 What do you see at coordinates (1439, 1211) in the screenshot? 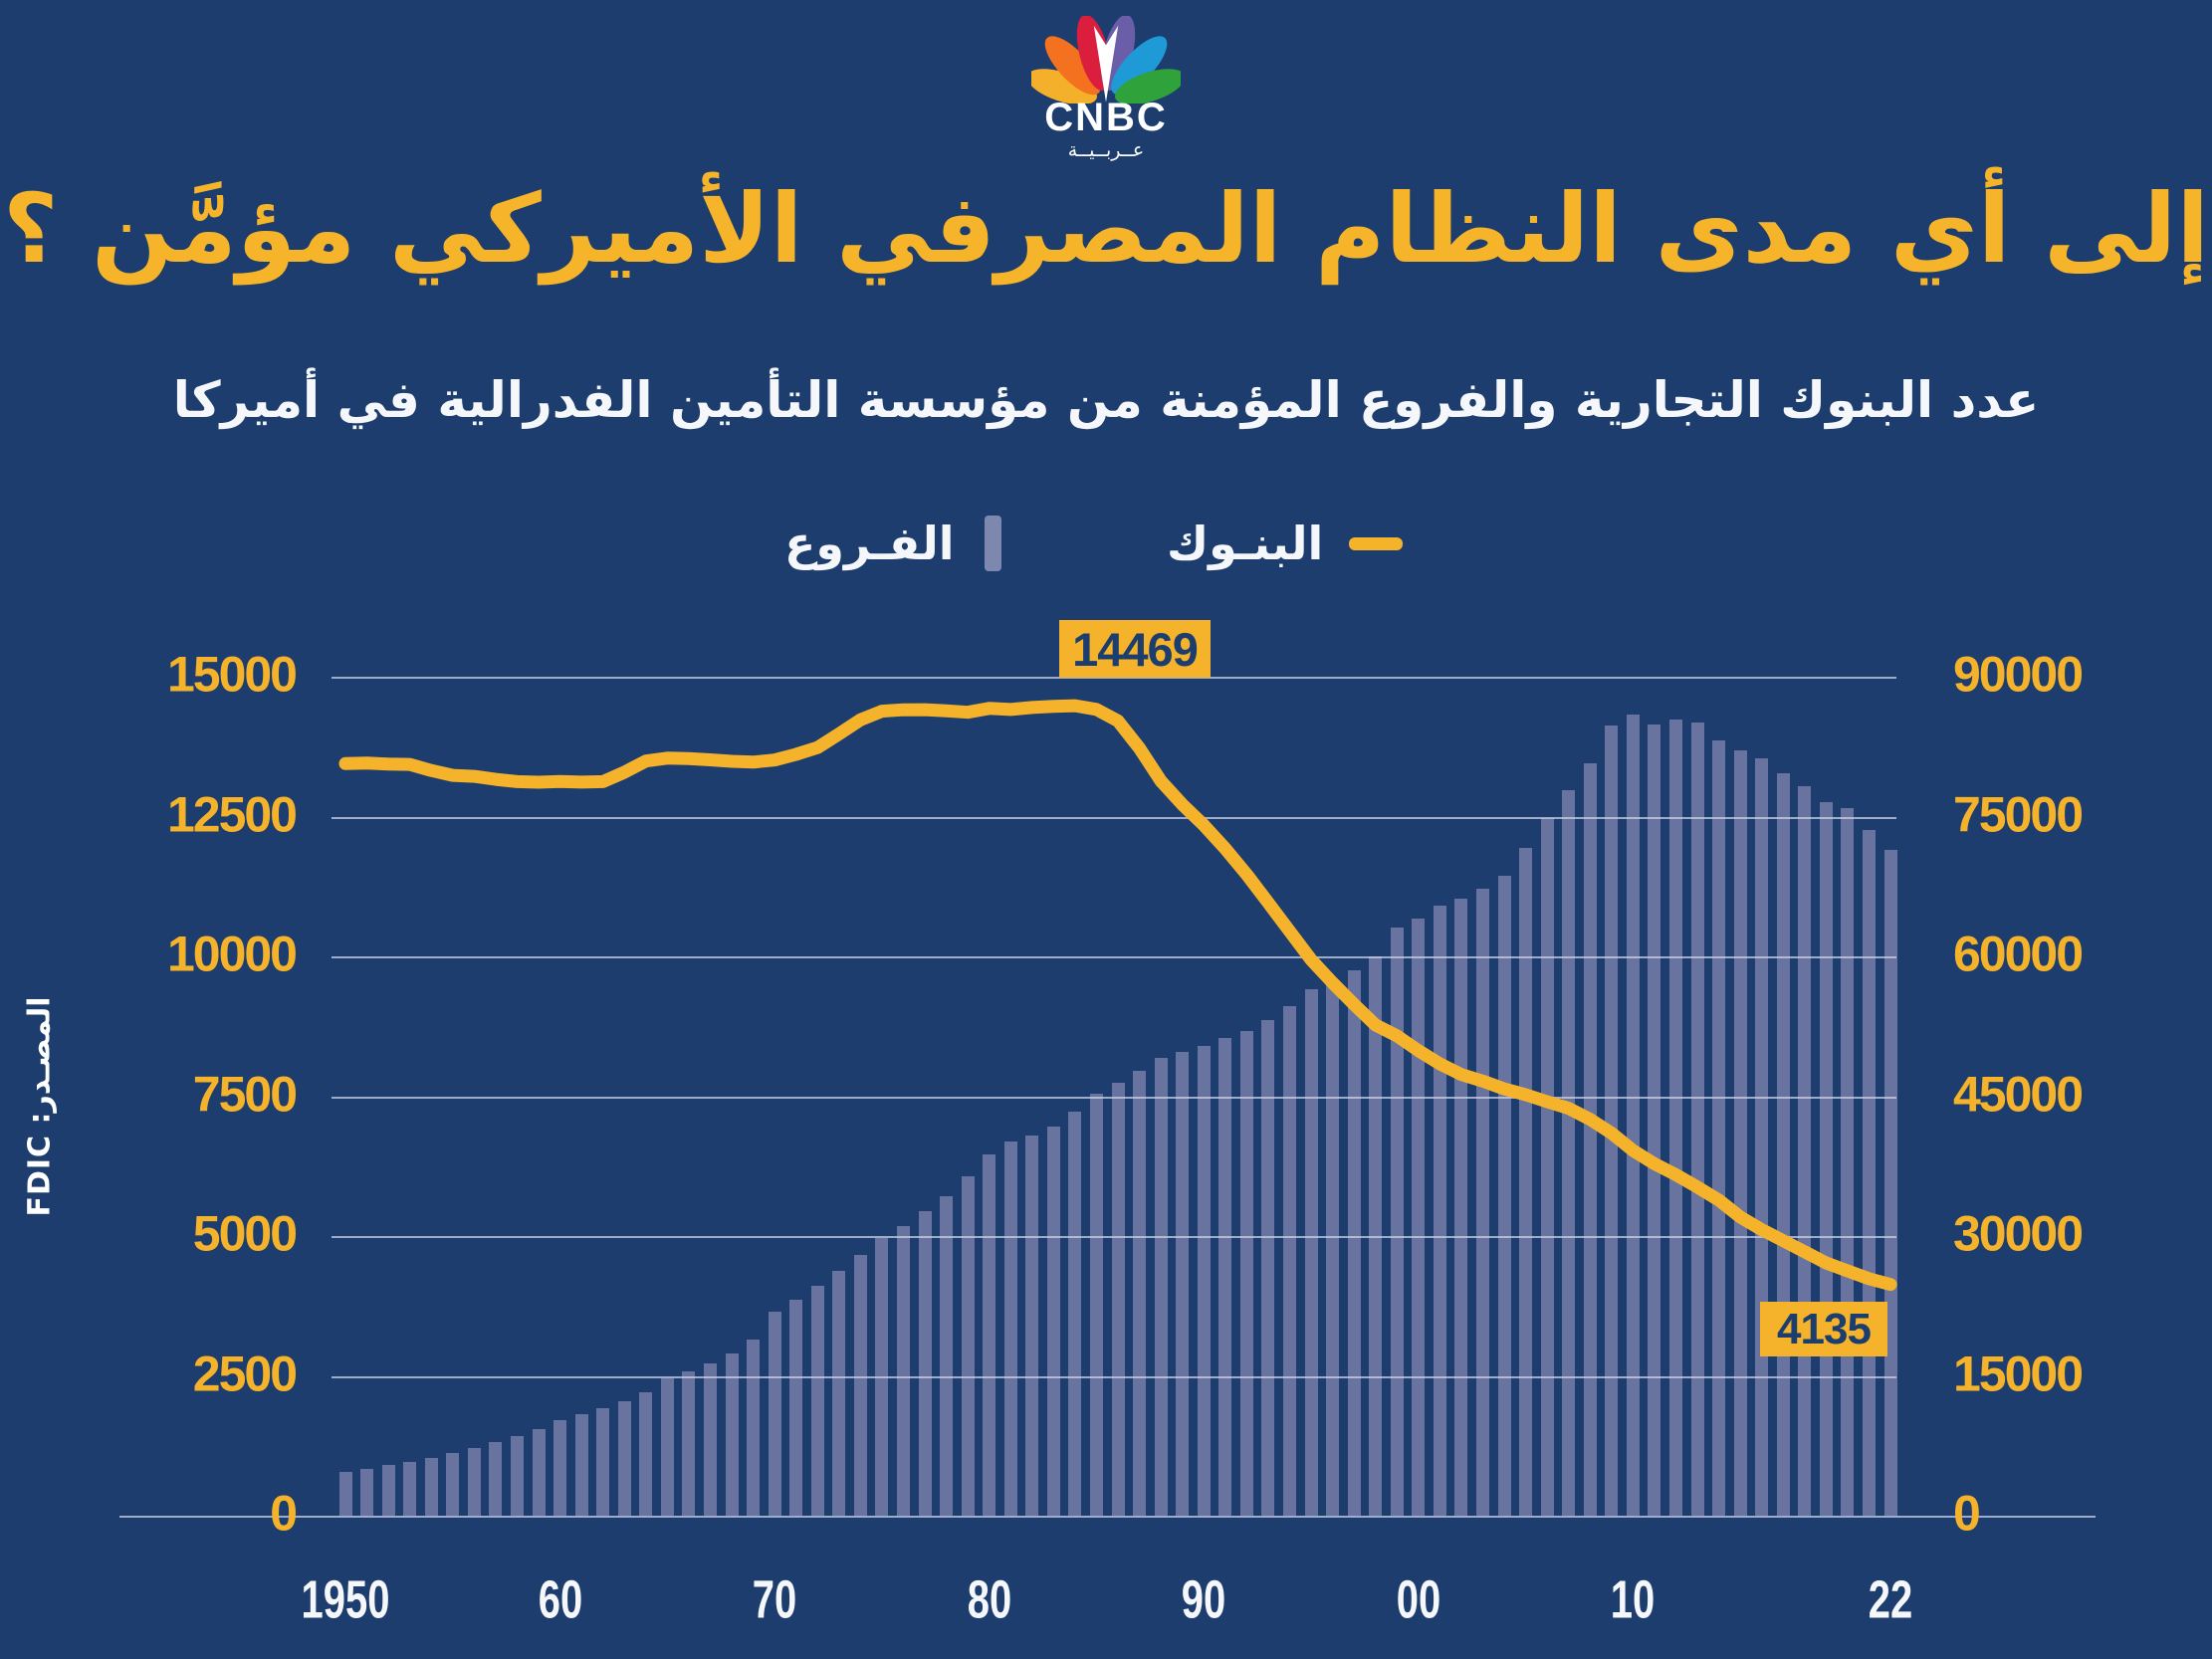
I see `bar-year-2001` at bounding box center [1439, 1211].